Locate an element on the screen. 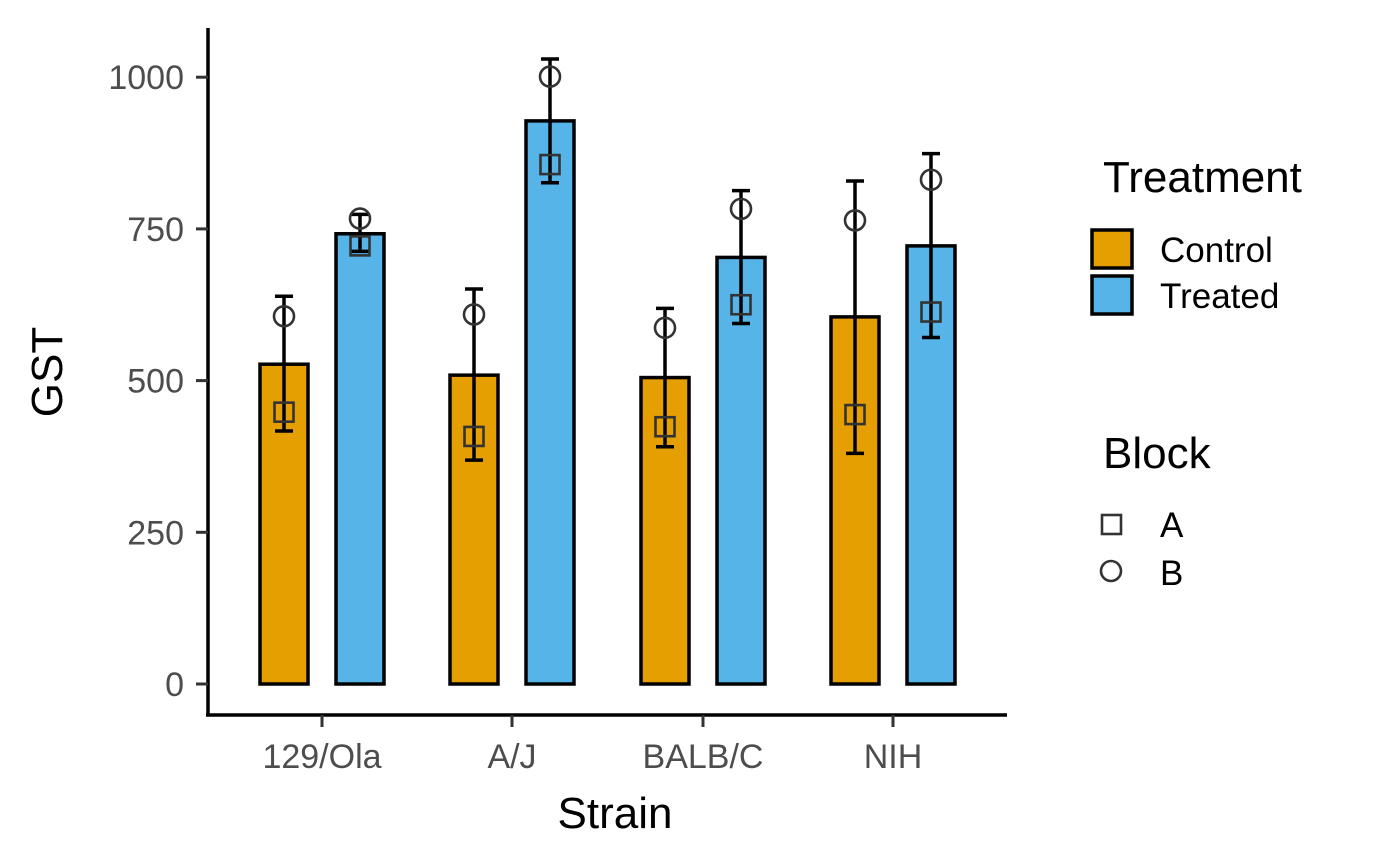  legend-swatch-control is located at coordinates (1112, 249).